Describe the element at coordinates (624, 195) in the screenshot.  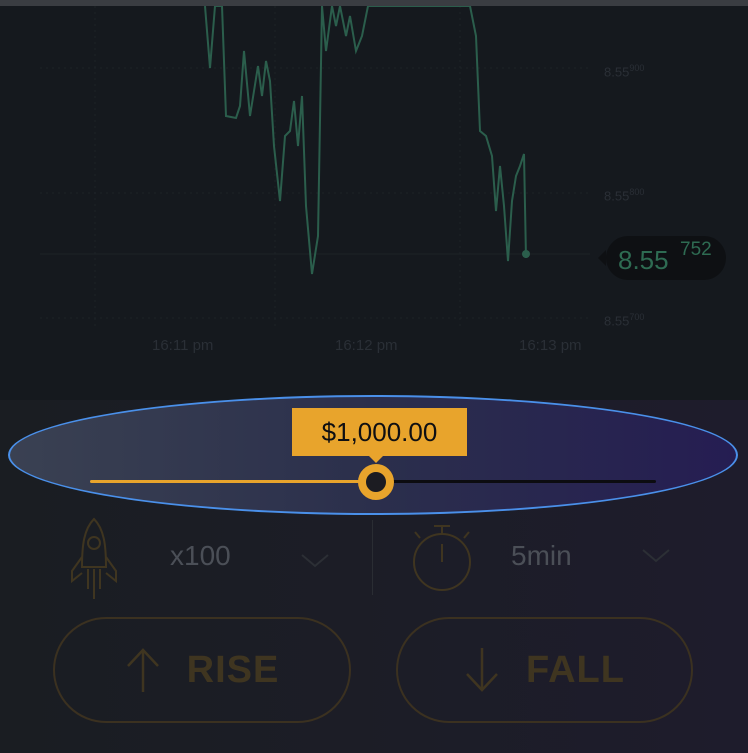
I see `price-label-middle: 8.55800` at that location.